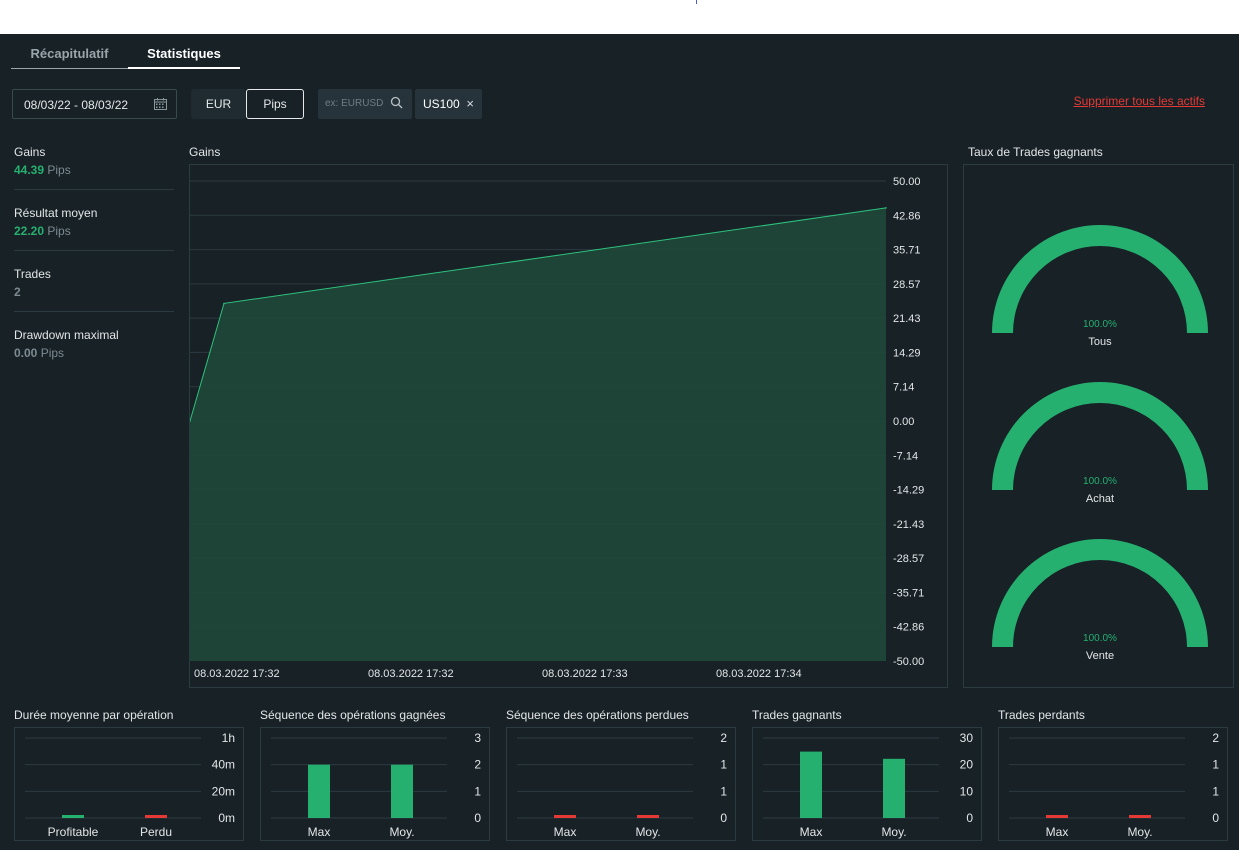 This screenshot has height=850, width=1239. Describe the element at coordinates (30, 152) in the screenshot. I see `stat-label: Gains` at that location.